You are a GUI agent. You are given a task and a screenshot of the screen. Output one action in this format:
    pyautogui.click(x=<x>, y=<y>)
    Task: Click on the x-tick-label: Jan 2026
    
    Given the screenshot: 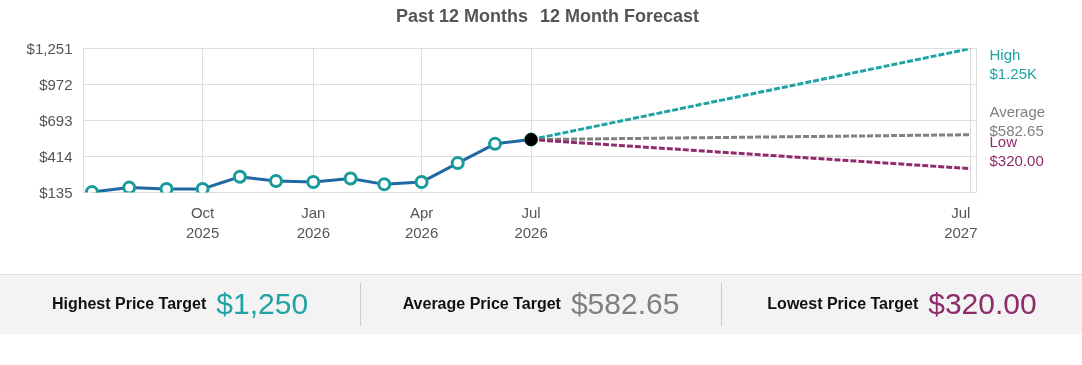 What is the action you would take?
    pyautogui.click(x=313, y=222)
    